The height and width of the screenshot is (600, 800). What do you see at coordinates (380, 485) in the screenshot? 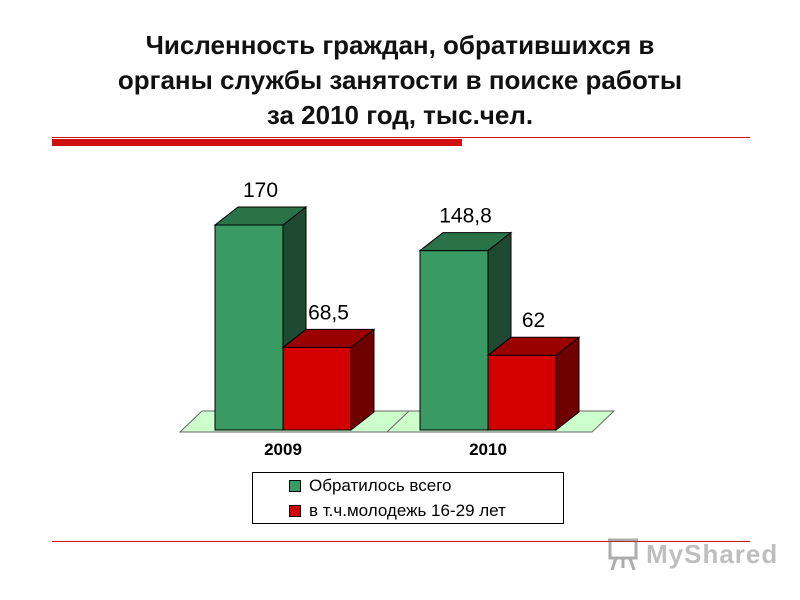
I see `legend-label-total: Обратилось всего` at bounding box center [380, 485].